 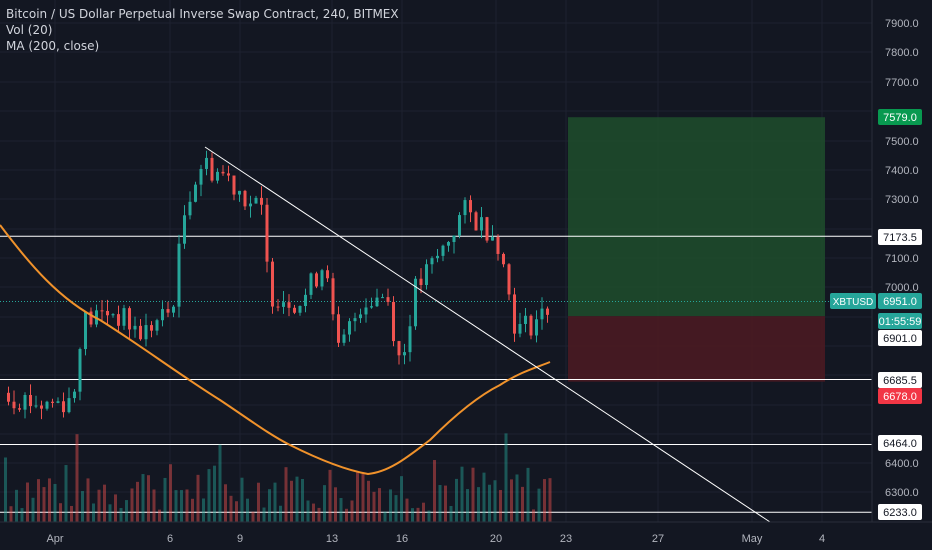 What do you see at coordinates (900, 238) in the screenshot?
I see `level-high-label: 7173.5` at bounding box center [900, 238].